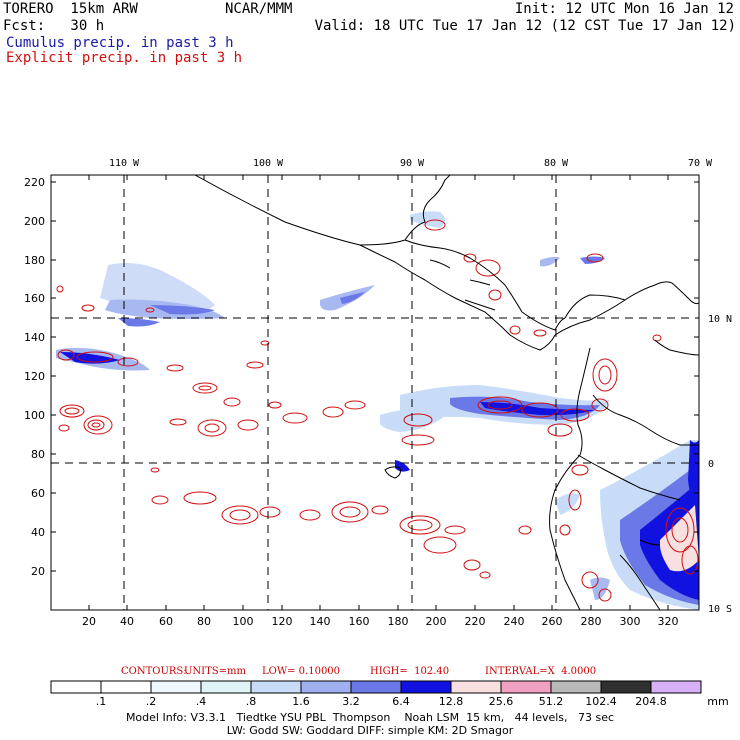 This screenshot has height=740, width=740. What do you see at coordinates (259, 9) in the screenshot?
I see `org-label: NCAR/MMM` at bounding box center [259, 9].